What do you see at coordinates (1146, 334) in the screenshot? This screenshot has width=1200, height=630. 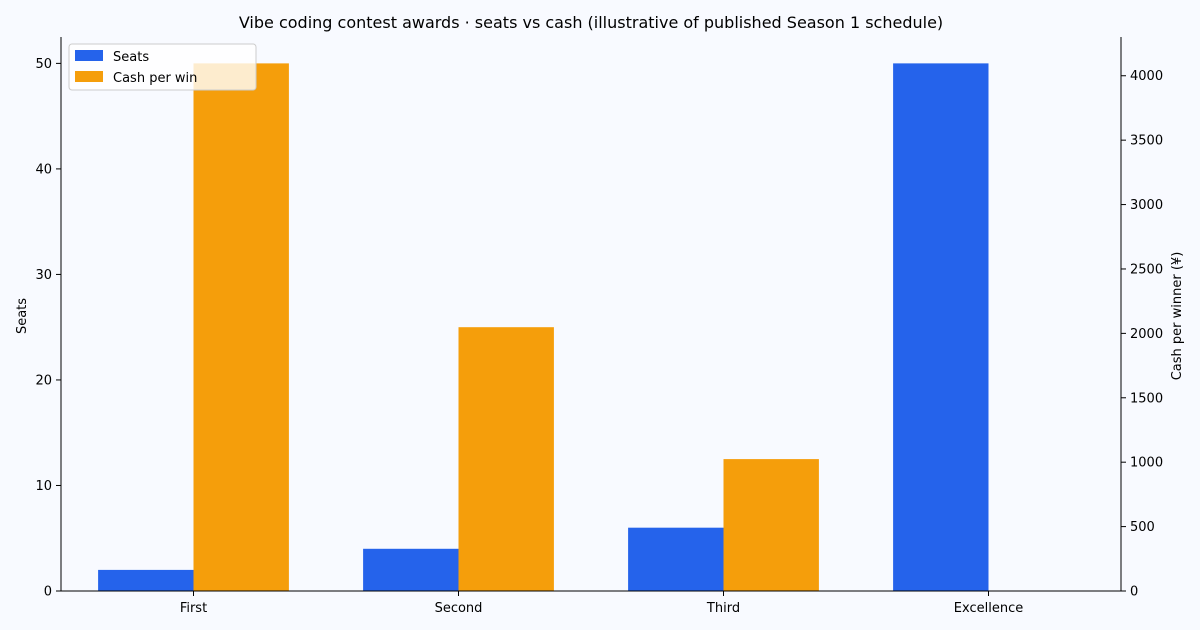 I see `y2-tick-label-2000: 2000` at bounding box center [1146, 334].